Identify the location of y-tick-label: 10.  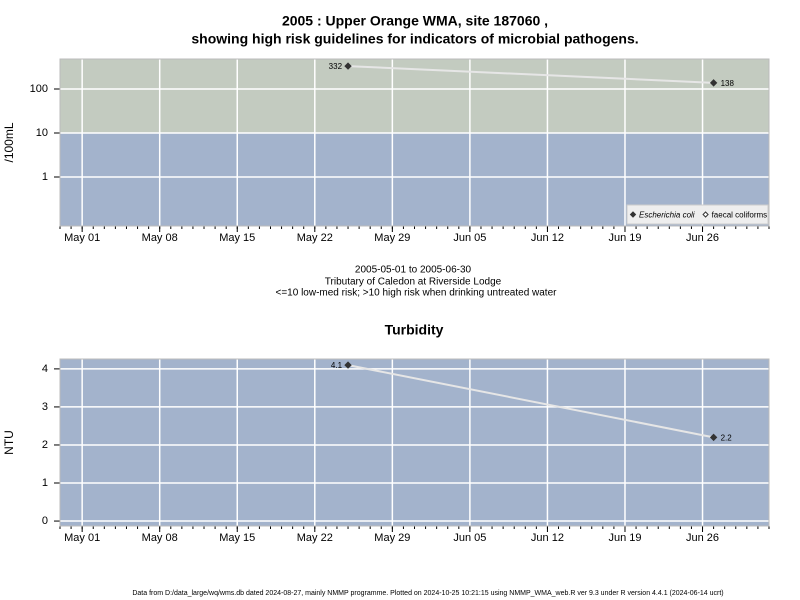
(42, 133).